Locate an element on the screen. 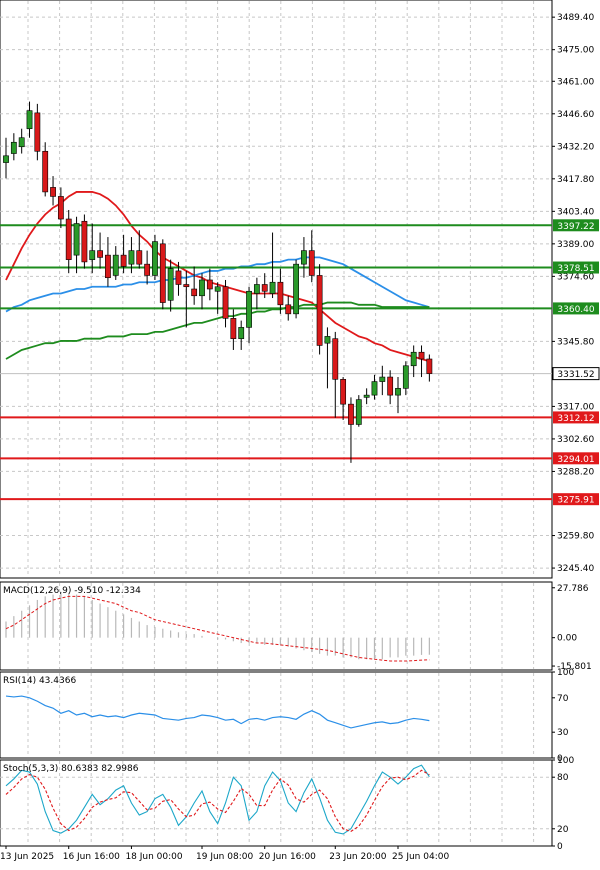 This screenshot has width=600, height=870. time-axis-label: 16 Jun 16:00 is located at coordinates (91, 857).